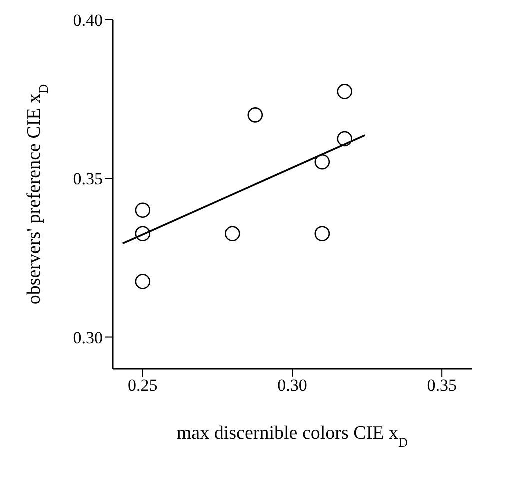 The height and width of the screenshot is (477, 510). Describe the element at coordinates (442, 386) in the screenshot. I see `x-tick-label: 0.35` at that location.